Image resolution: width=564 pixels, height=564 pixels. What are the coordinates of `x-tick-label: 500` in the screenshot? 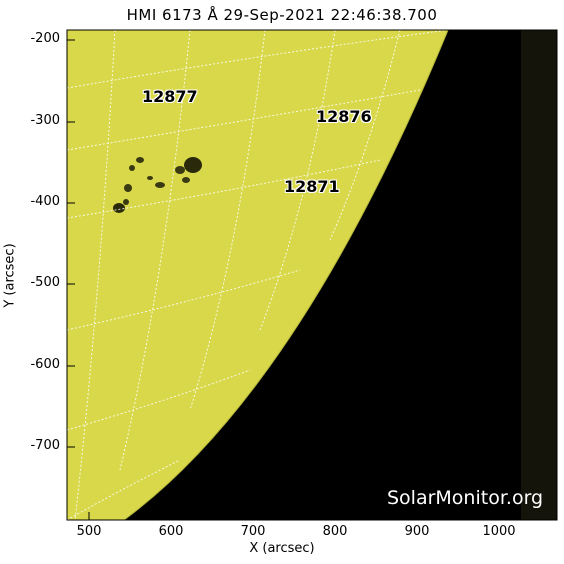 It's located at (89, 531).